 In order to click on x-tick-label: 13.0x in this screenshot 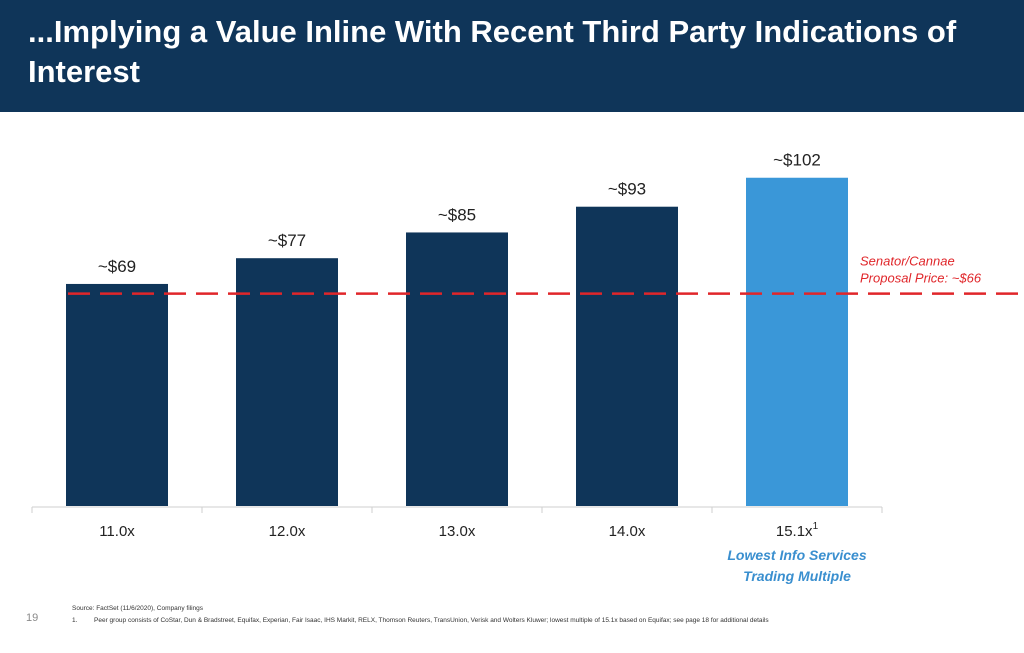, I will do `click(457, 531)`.